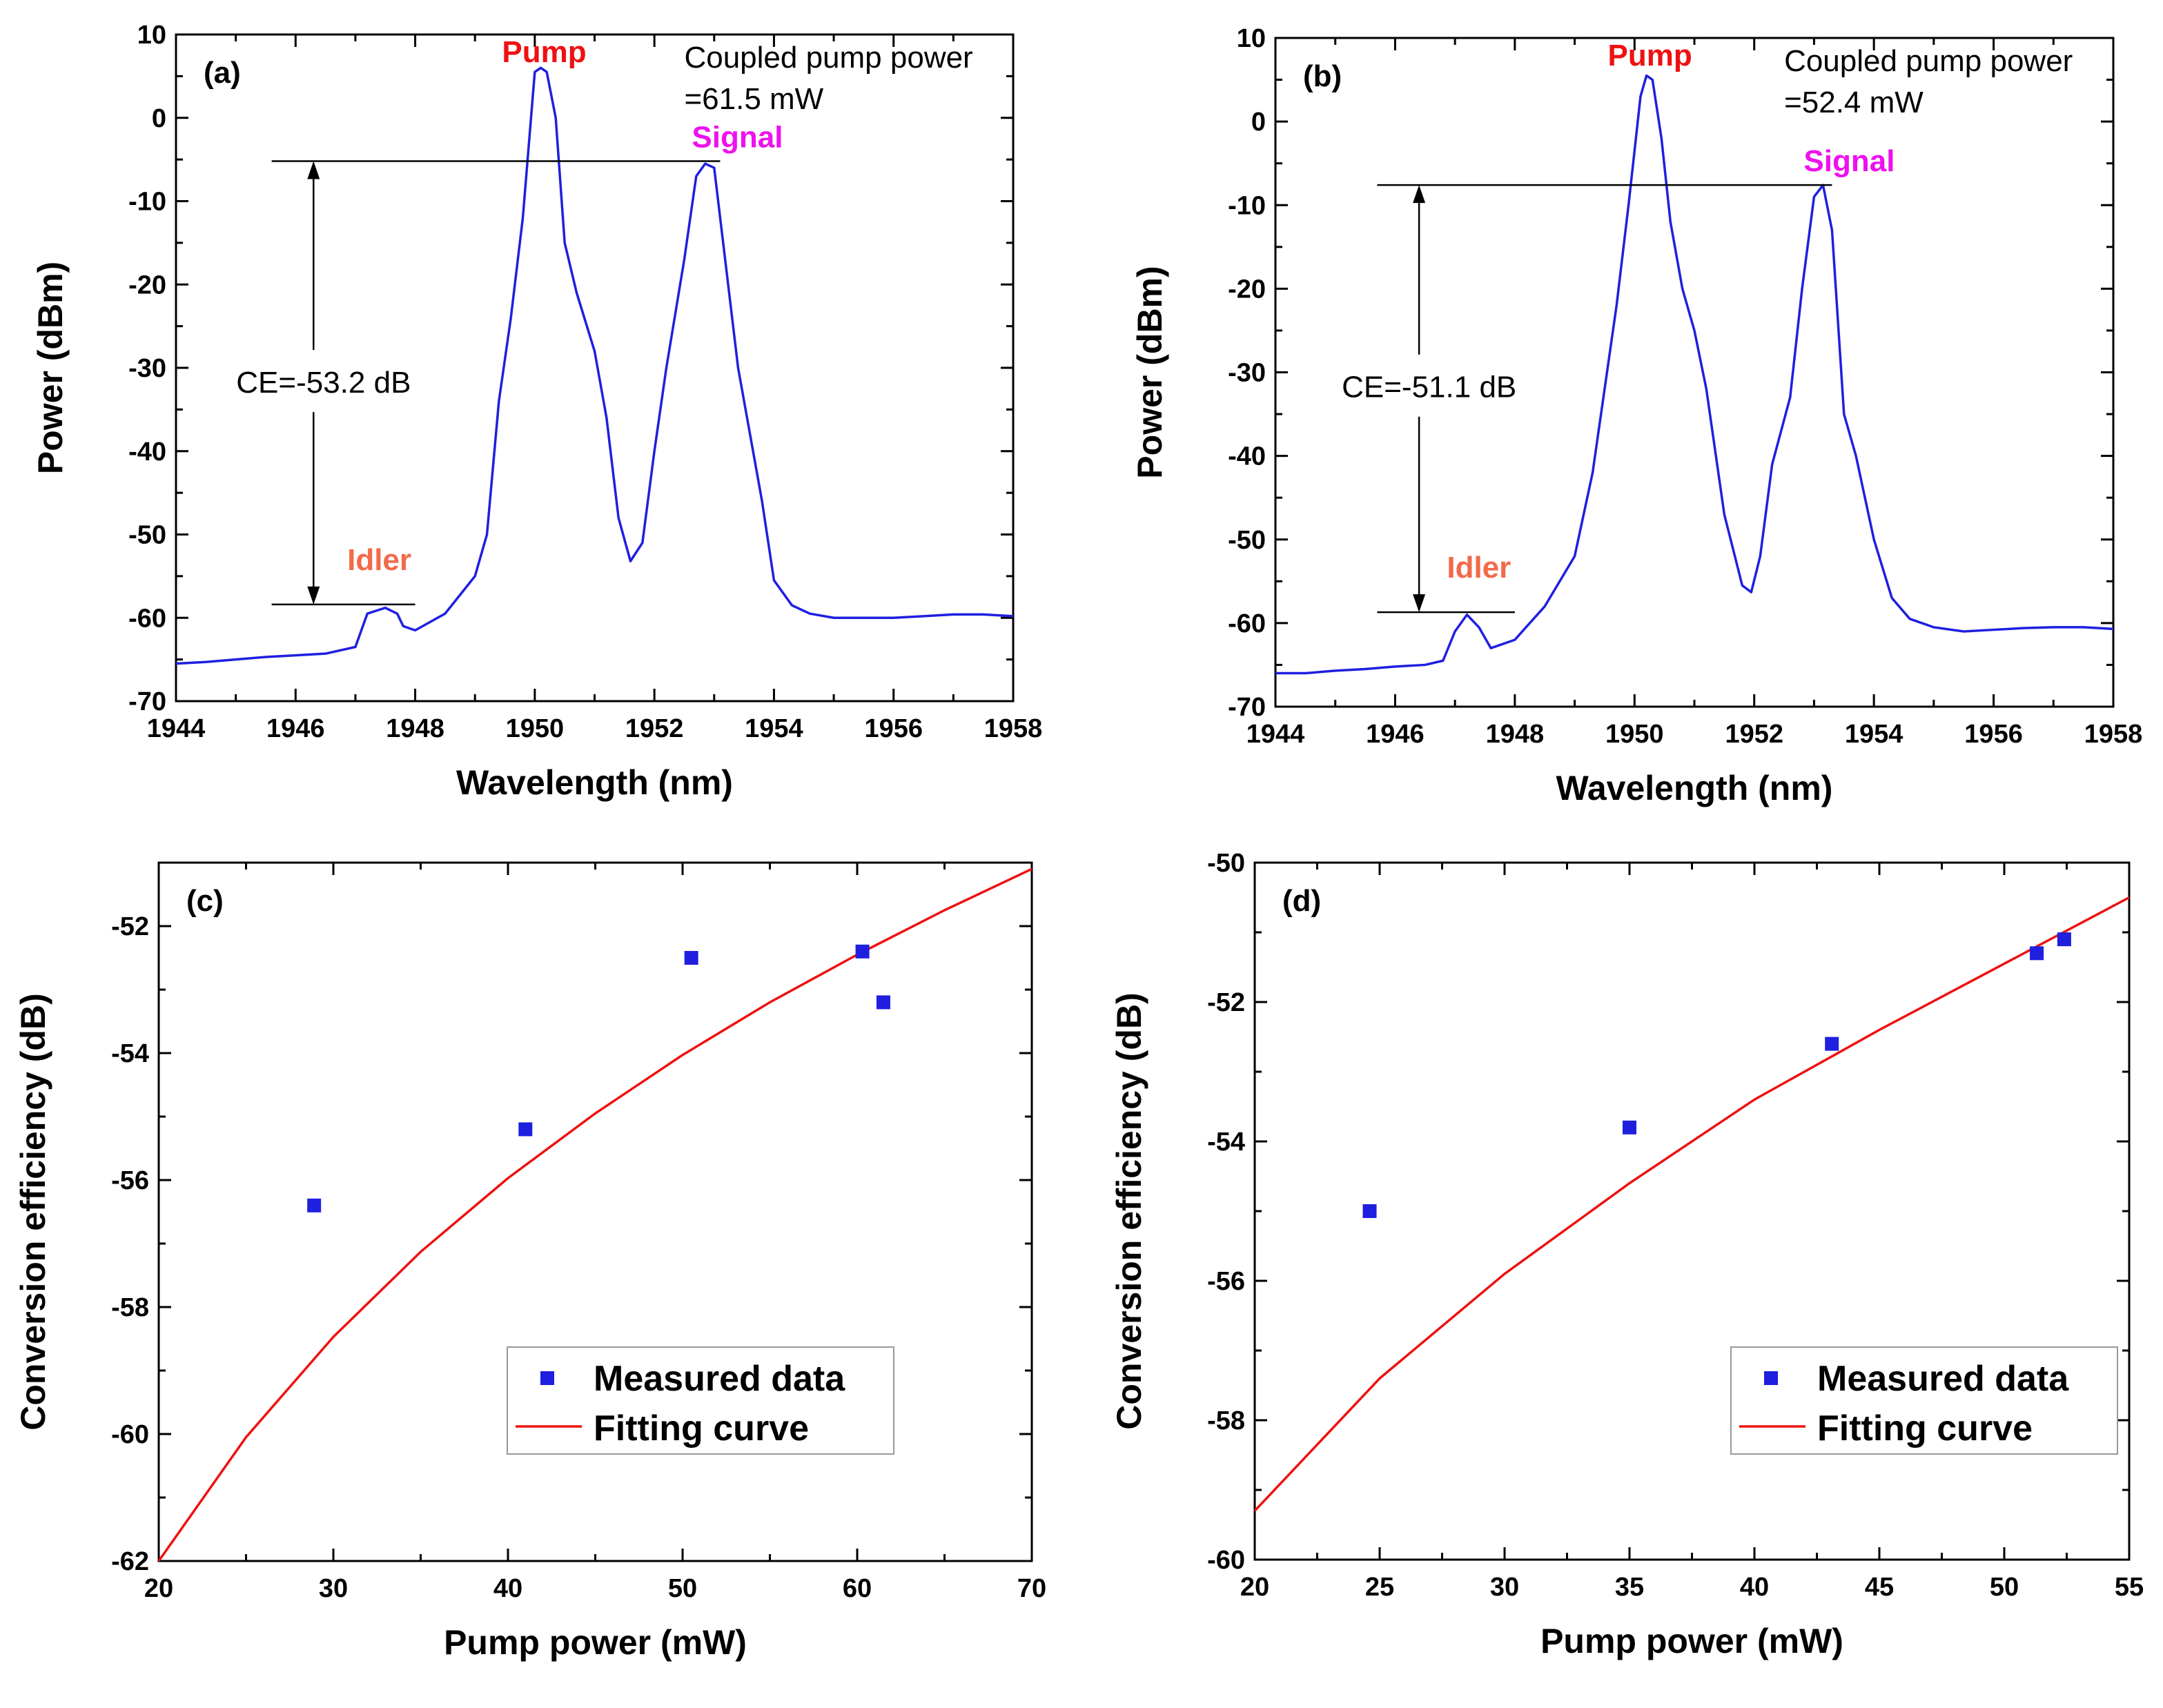 This screenshot has width=2163, height=1708. What do you see at coordinates (1301, 901) in the screenshot?
I see `panel-label: (d)` at bounding box center [1301, 901].